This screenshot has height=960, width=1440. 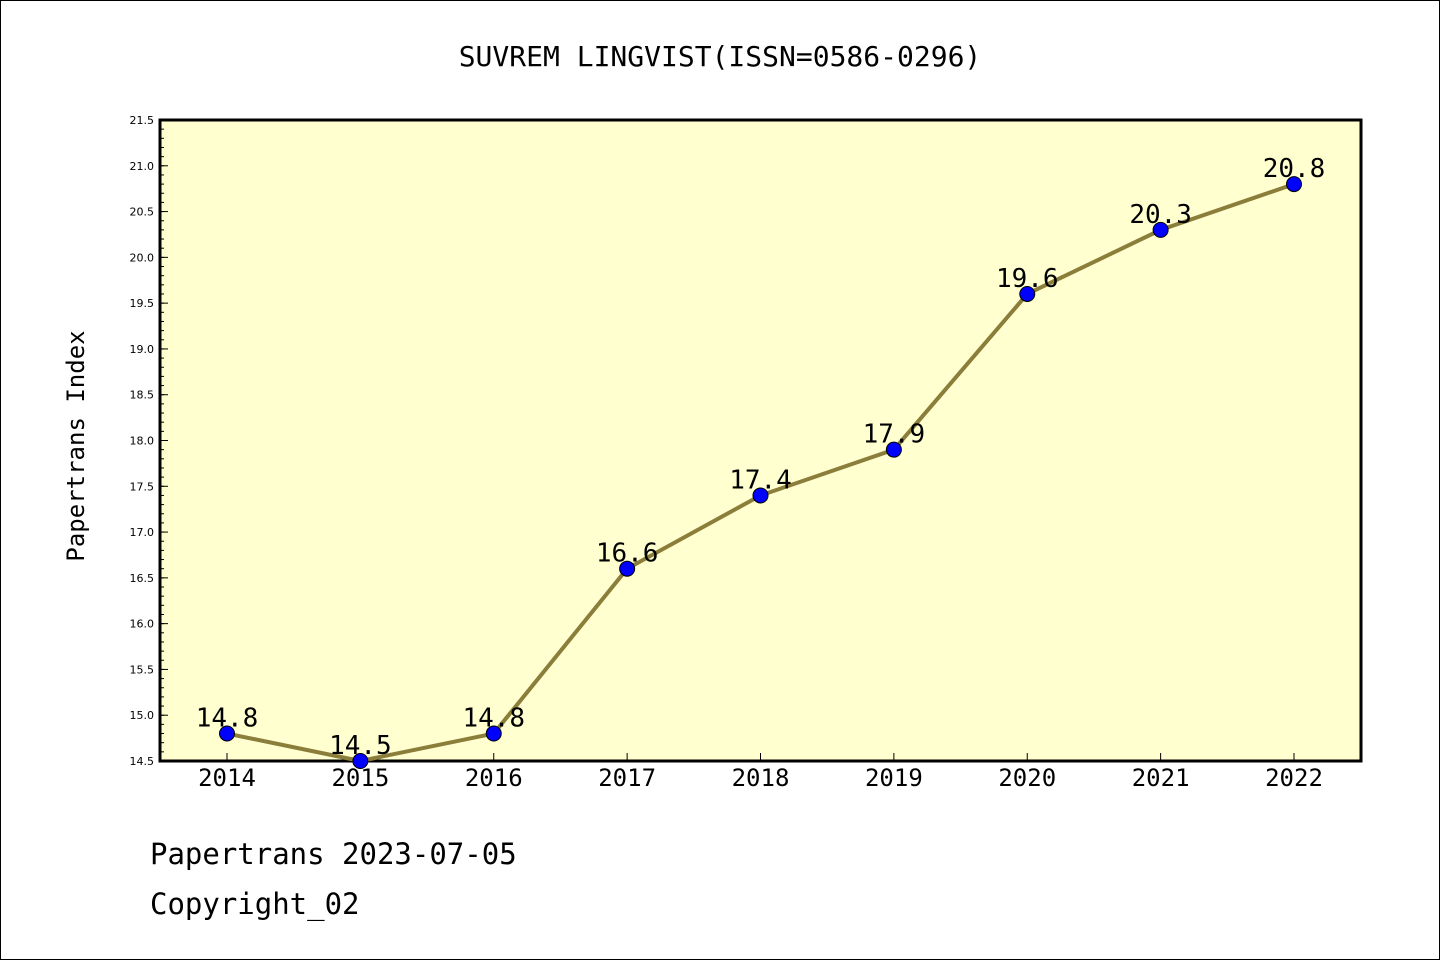 I want to click on y-tick-label: 21.0, so click(x=142, y=166).